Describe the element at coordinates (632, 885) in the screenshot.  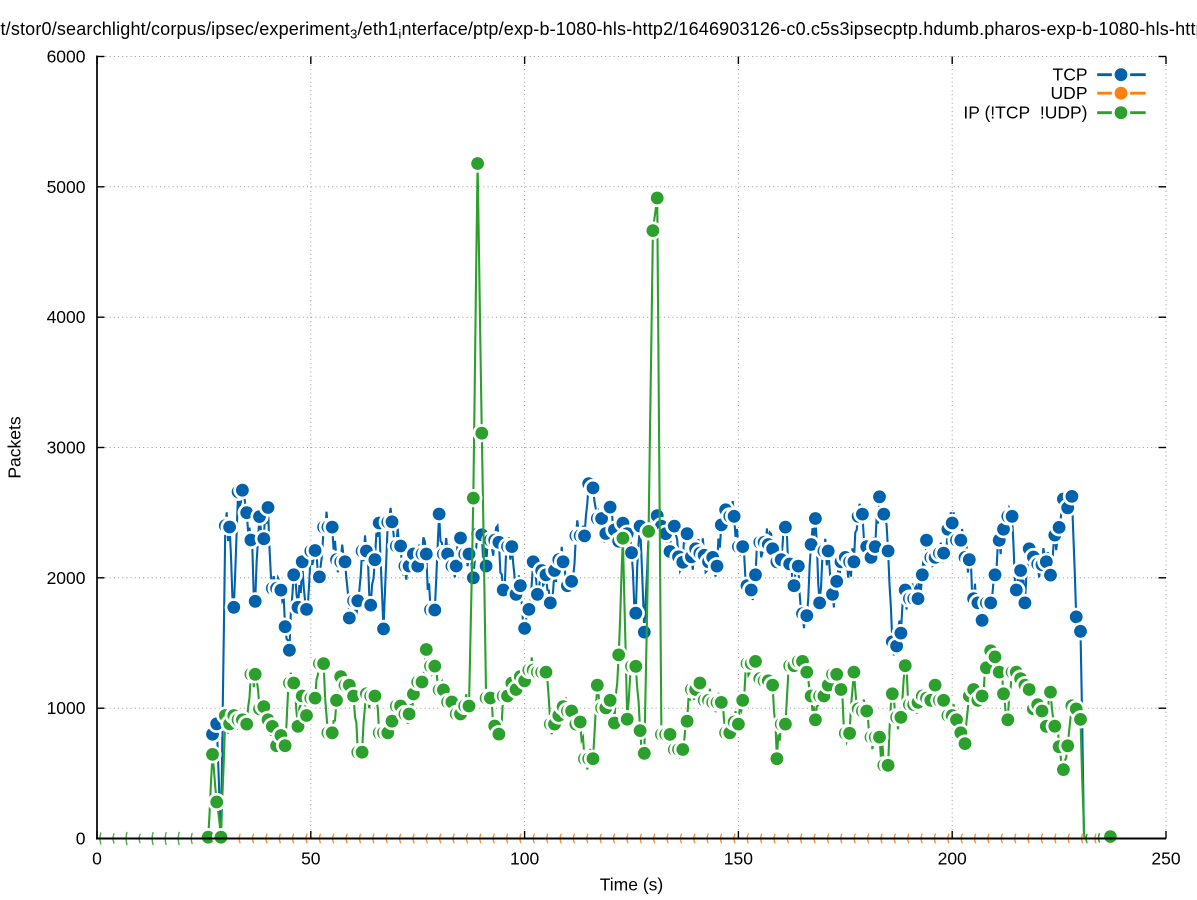
I see `svg-text: Time (s)` at that location.